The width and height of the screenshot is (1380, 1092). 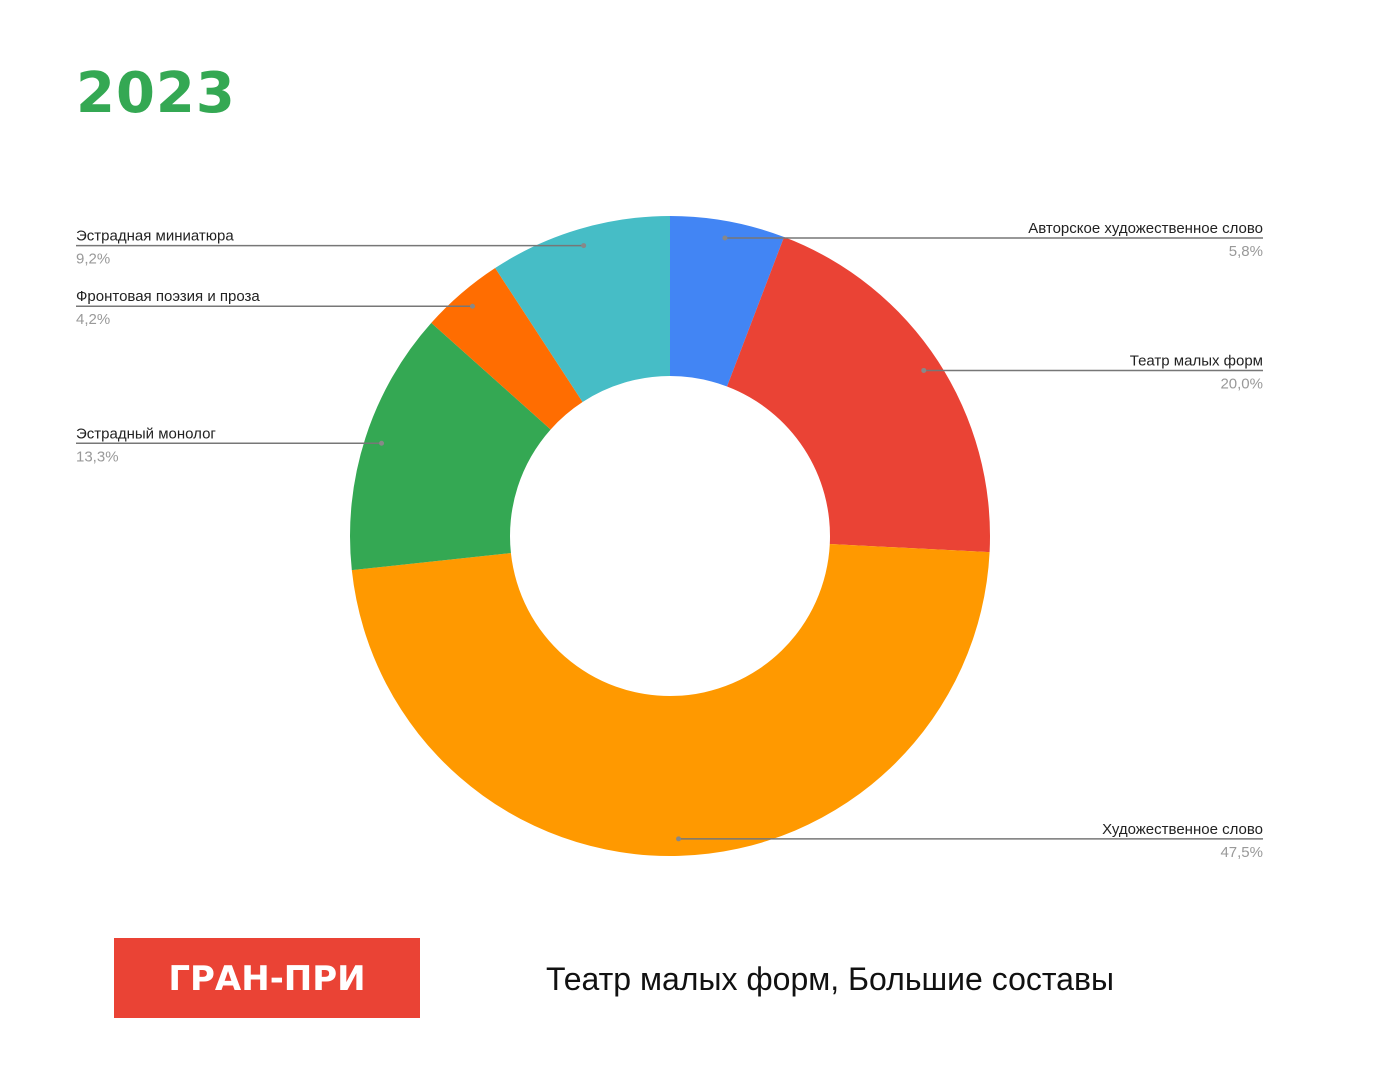 I want to click on slice-label: Авторское художественное слово, so click(x=1145, y=228).